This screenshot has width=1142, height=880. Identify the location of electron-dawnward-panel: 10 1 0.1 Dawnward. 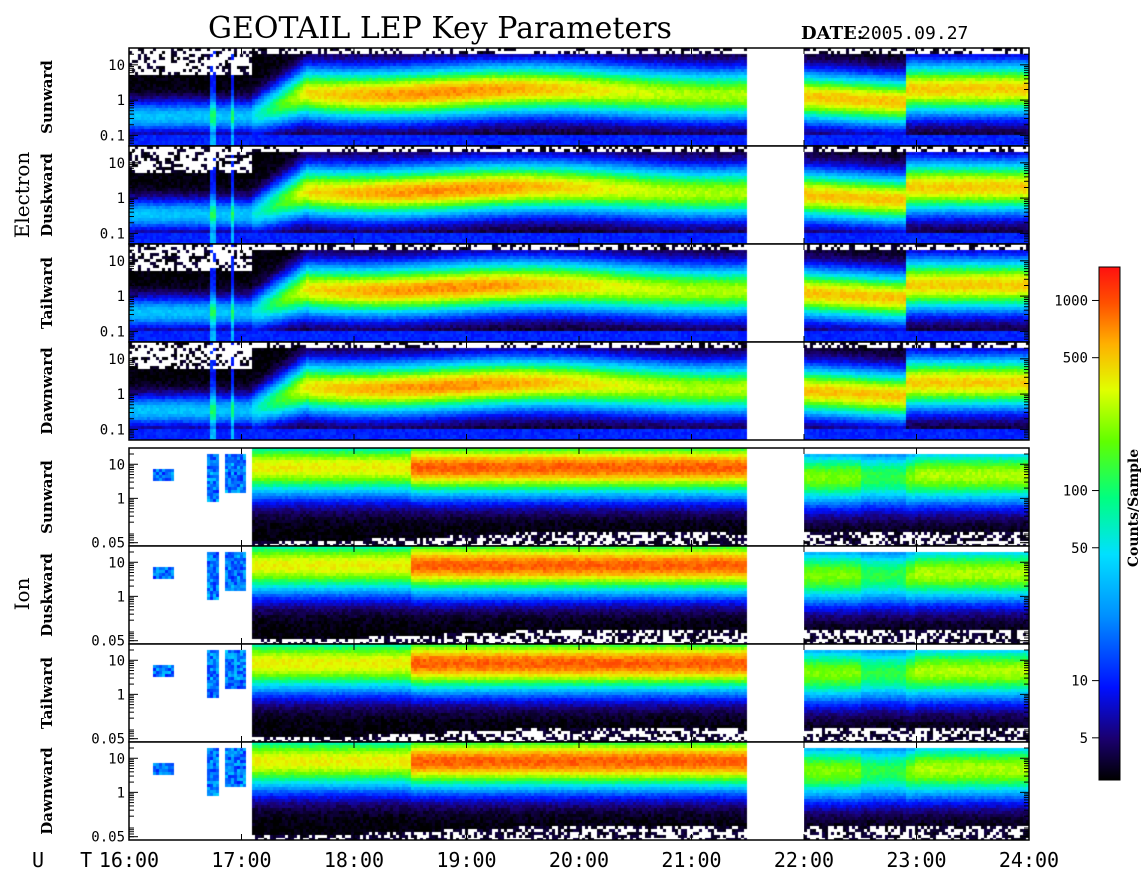
(534, 391).